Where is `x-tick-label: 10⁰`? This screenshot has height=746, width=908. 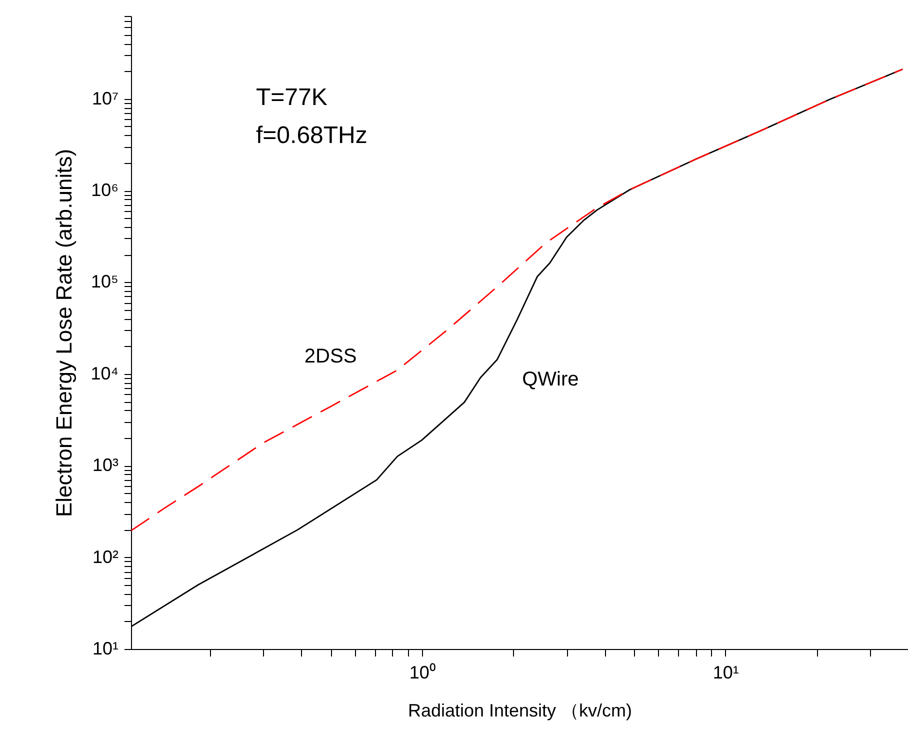 x-tick-label: 10⁰ is located at coordinates (422, 672).